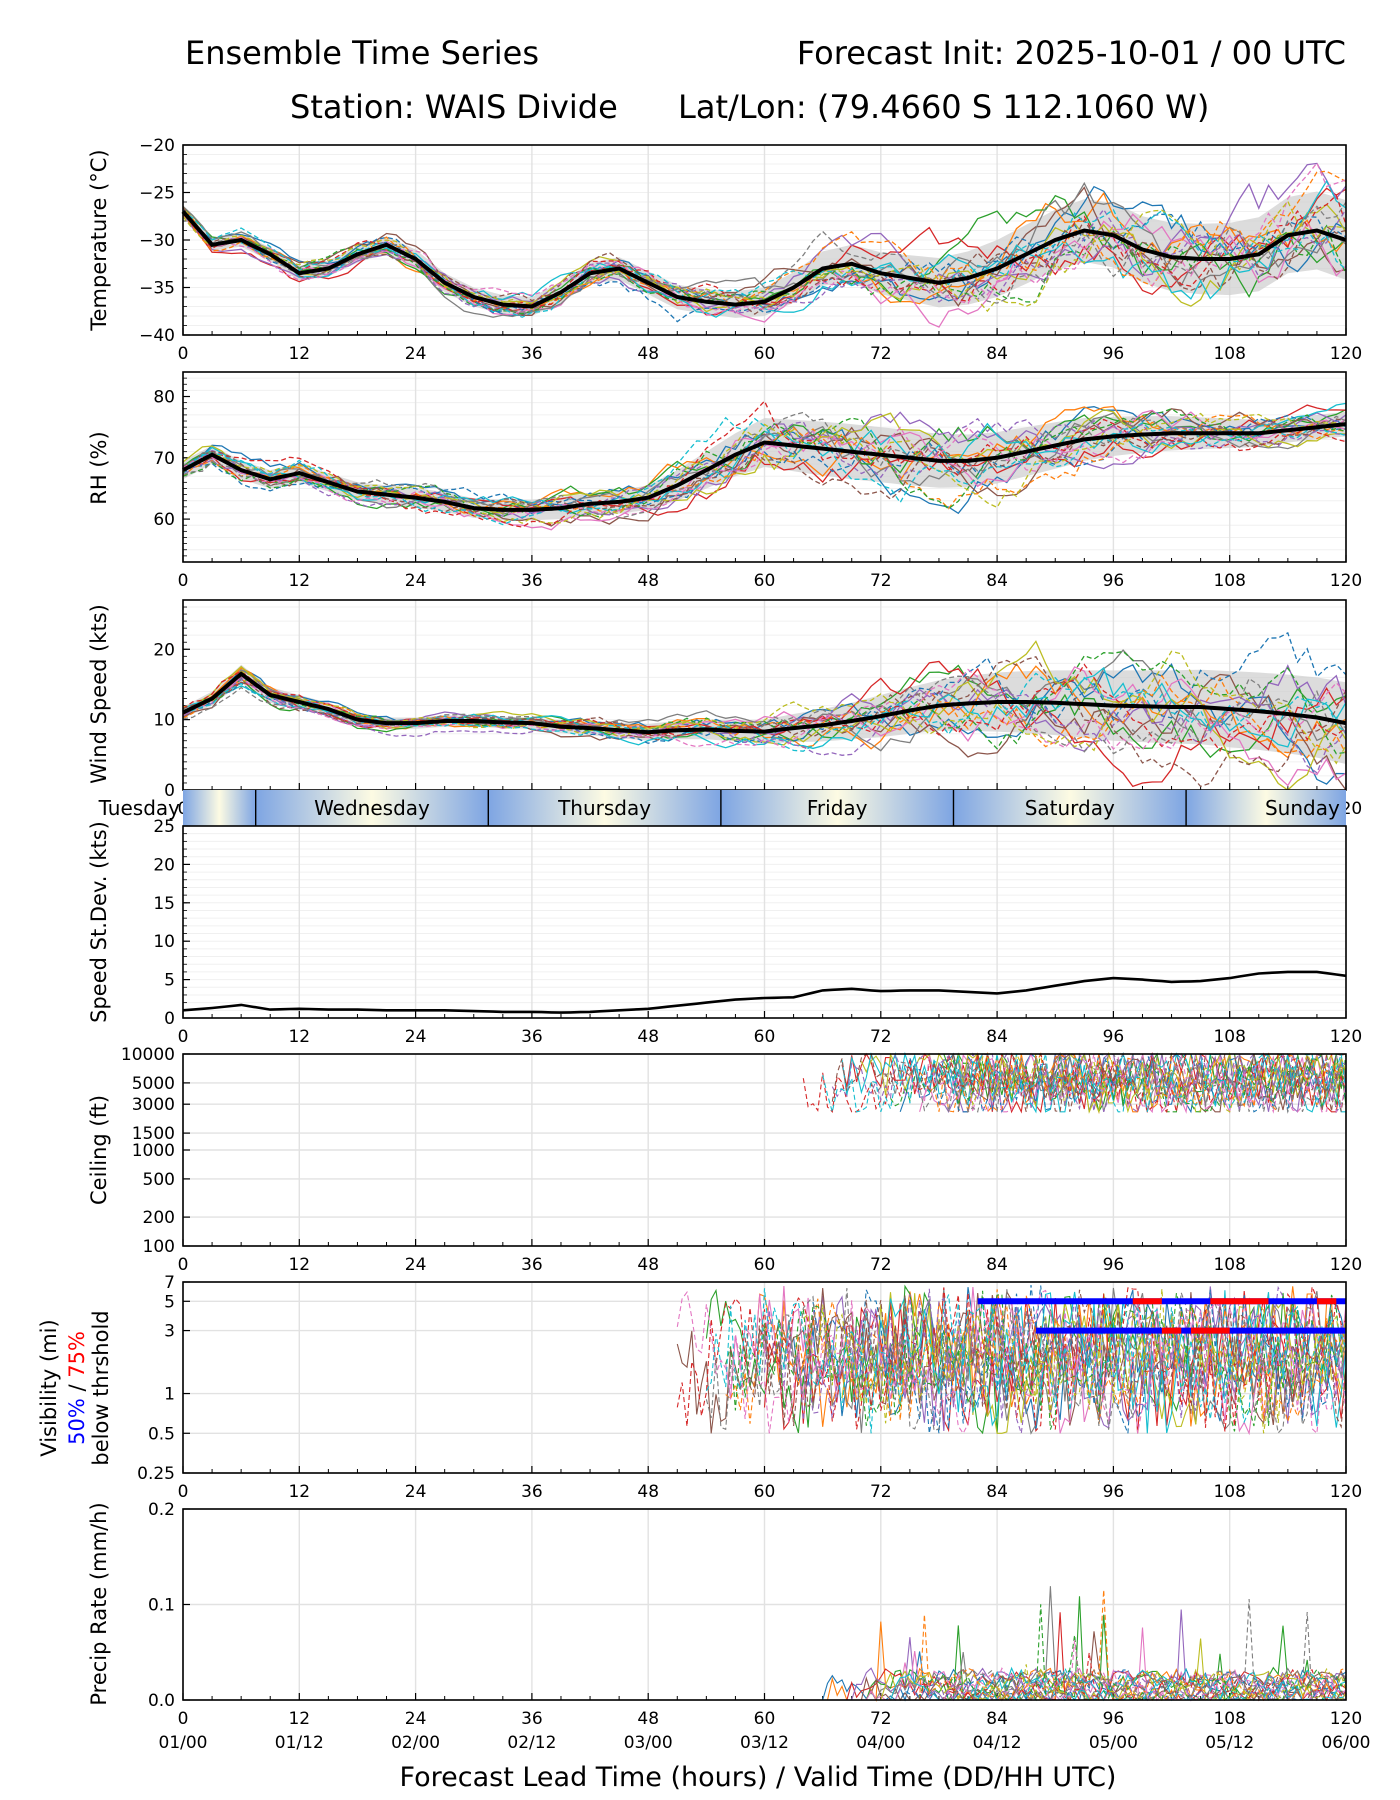  I want to click on y-tick-label: 100, so click(159, 1247).